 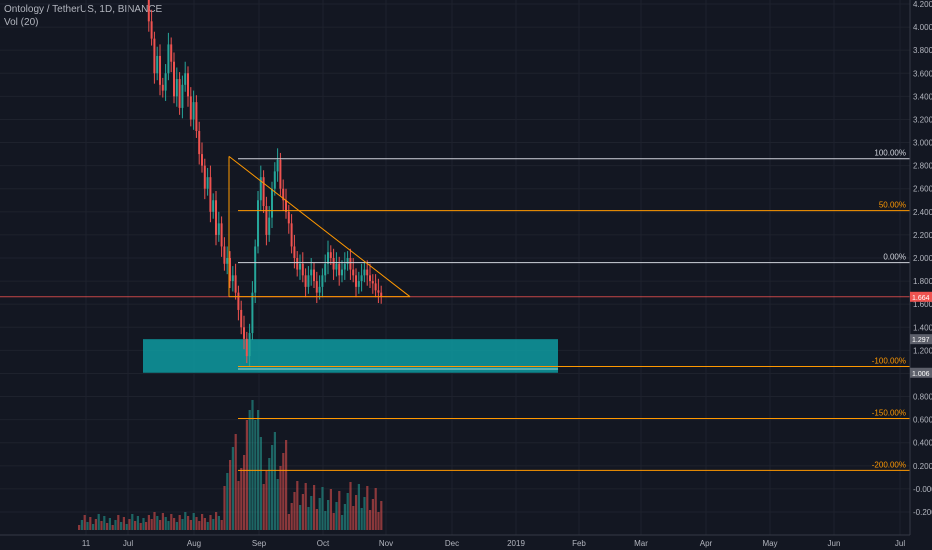 What do you see at coordinates (921, 374) in the screenshot?
I see `price-badge-label: 1.006` at bounding box center [921, 374].